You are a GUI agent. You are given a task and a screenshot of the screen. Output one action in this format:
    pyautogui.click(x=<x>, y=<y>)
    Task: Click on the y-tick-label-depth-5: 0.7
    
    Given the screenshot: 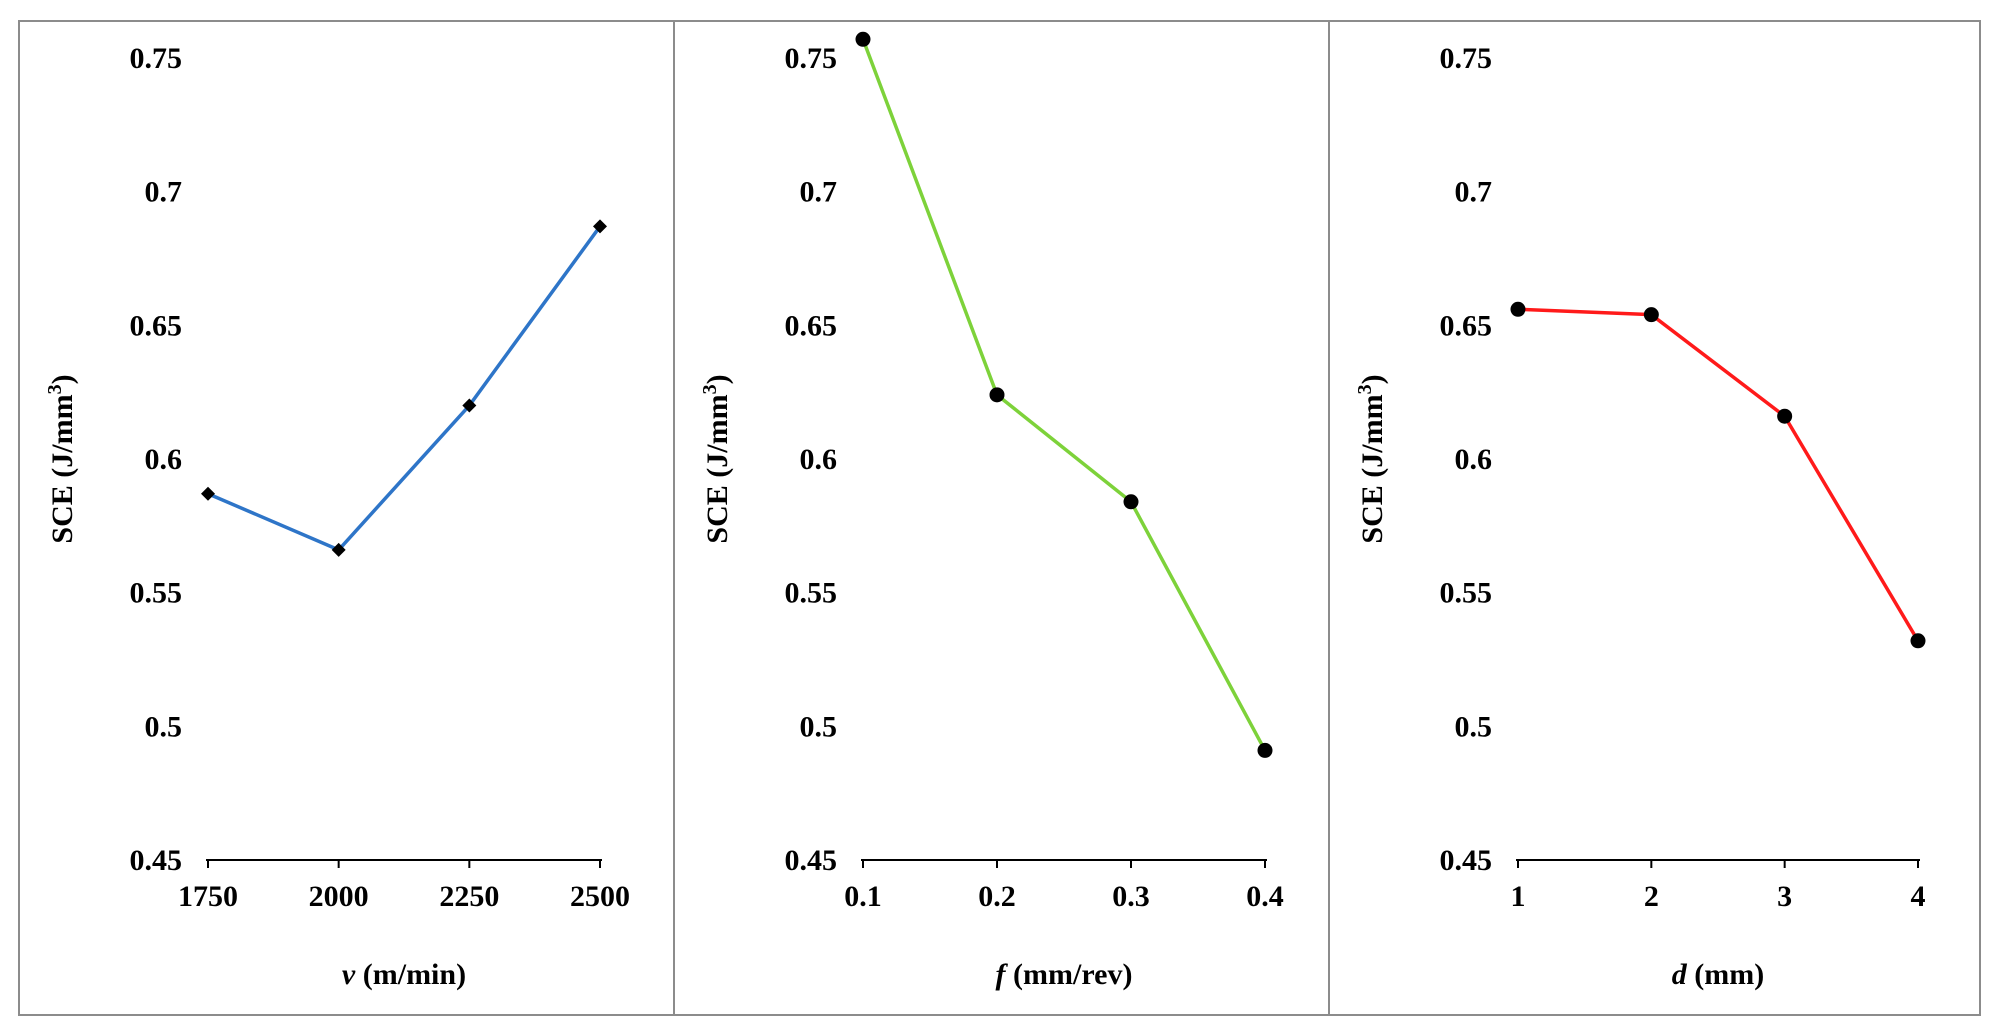 What is the action you would take?
    pyautogui.click(x=1474, y=192)
    